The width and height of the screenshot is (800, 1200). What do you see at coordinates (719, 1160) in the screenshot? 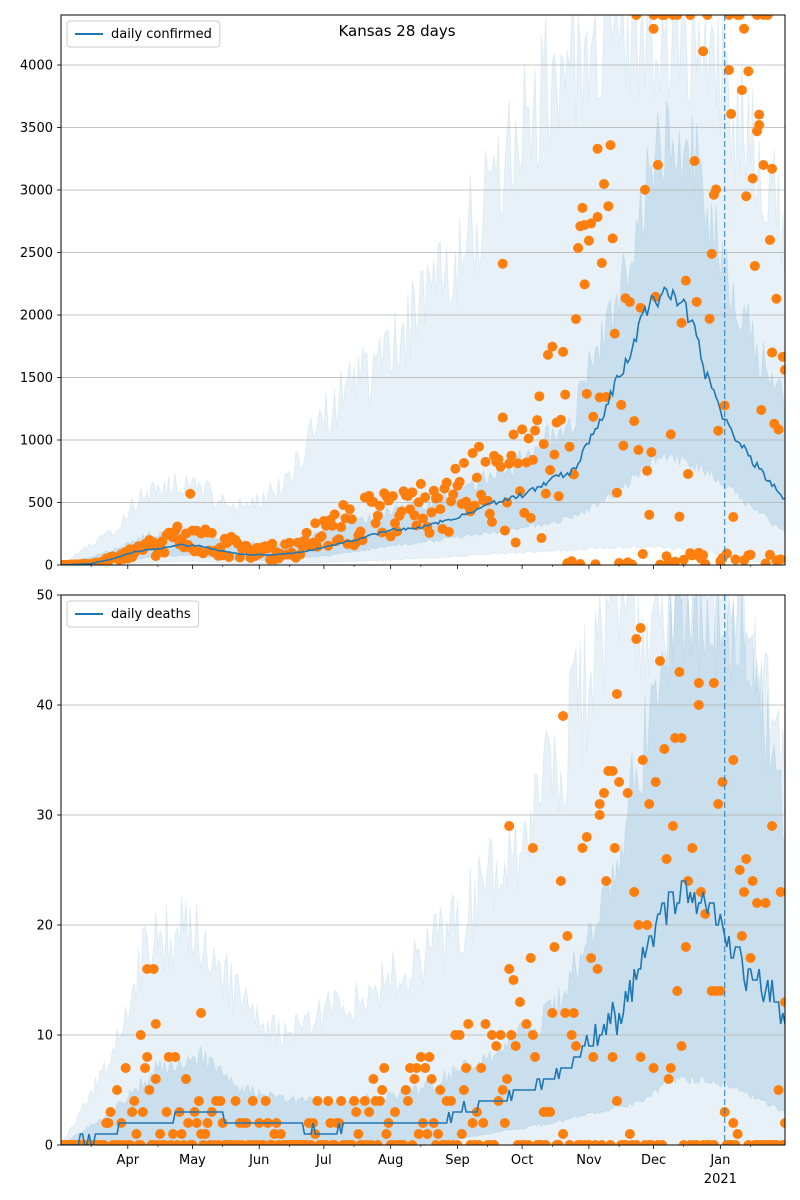
I see `x-tick-label: Jan` at bounding box center [719, 1160].